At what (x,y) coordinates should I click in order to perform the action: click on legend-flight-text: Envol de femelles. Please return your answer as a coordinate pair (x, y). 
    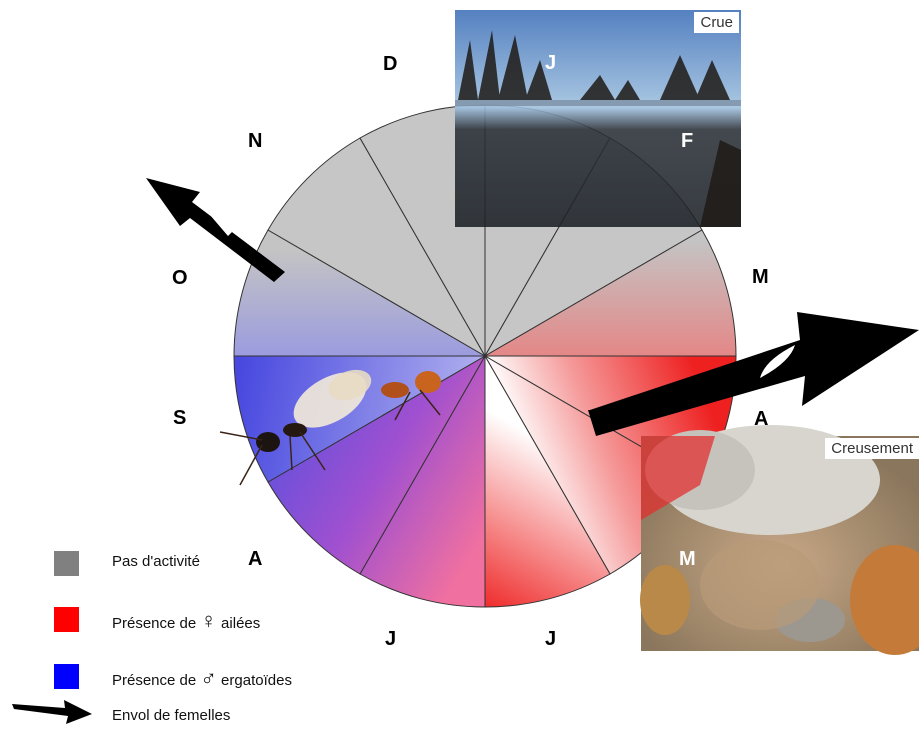
    Looking at the image, I should click on (171, 715).